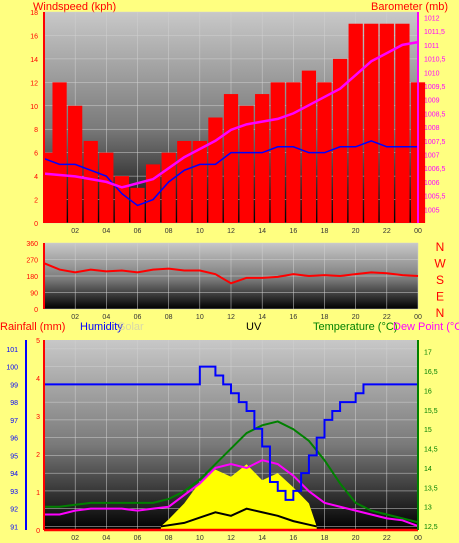 The width and height of the screenshot is (459, 543). I want to click on temperature-tick-labels: 12,5 13 13,5 14 14,5 15 15,5 16 16,5 17, so click(431, 440).